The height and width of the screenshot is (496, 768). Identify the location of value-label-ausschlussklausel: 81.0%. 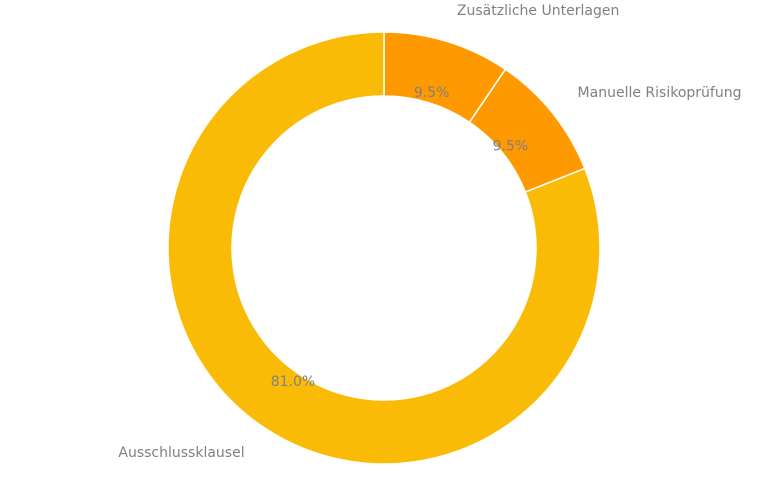
(293, 382).